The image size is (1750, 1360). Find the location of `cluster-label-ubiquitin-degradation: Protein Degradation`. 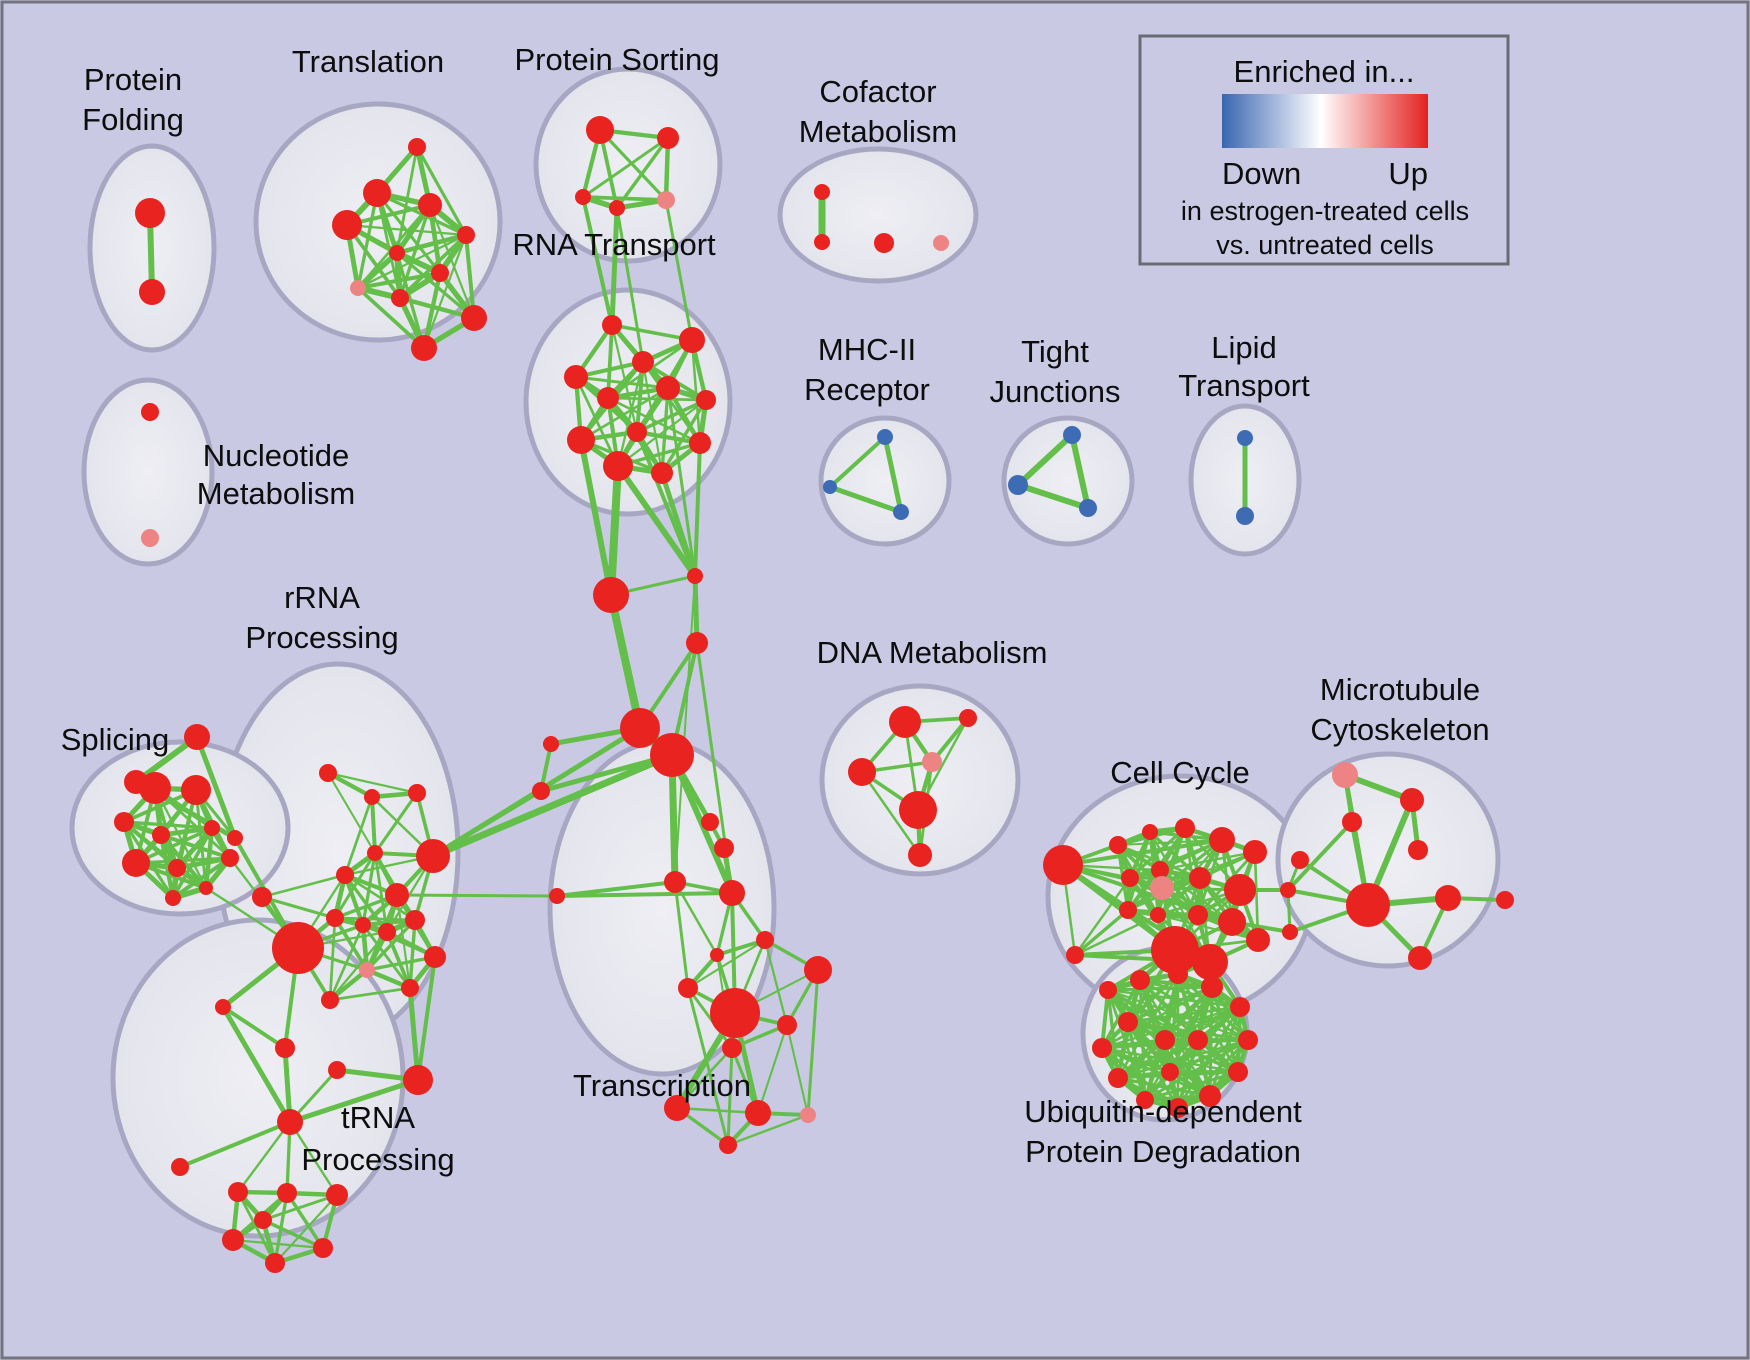

cluster-label-ubiquitin-degradation: Protein Degradation is located at coordinates (1163, 1151).